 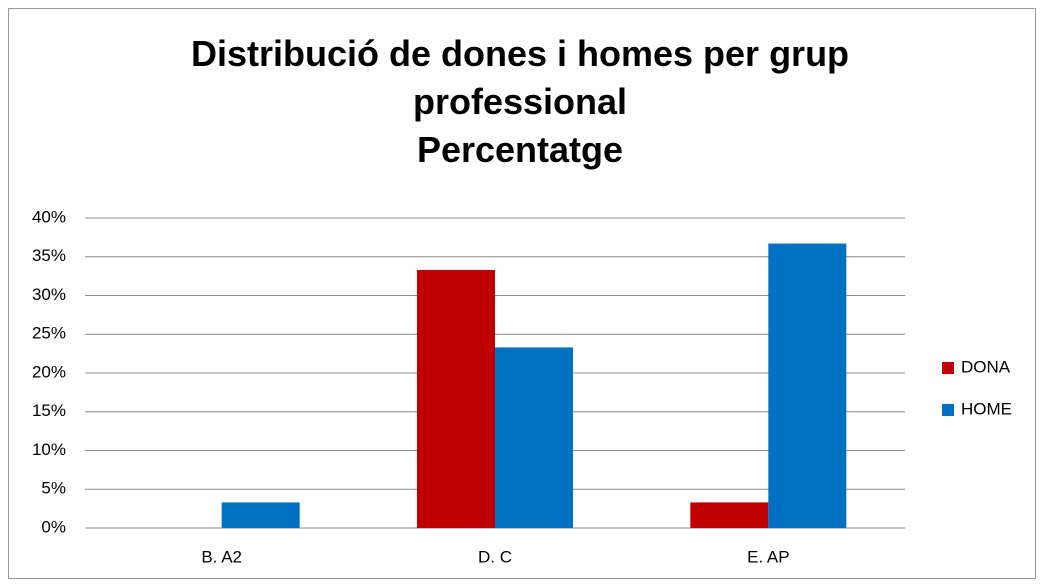 I want to click on legend-label: HOME, so click(x=986, y=408).